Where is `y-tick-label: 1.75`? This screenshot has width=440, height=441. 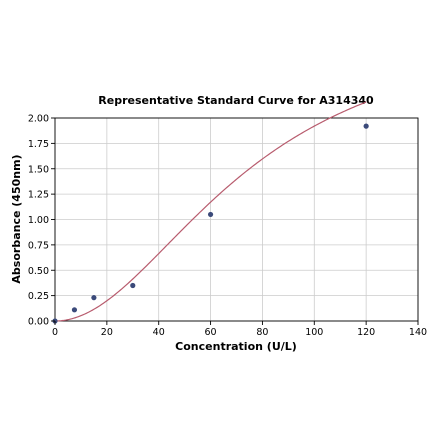
y-tick-label: 1.75 is located at coordinates (38, 144).